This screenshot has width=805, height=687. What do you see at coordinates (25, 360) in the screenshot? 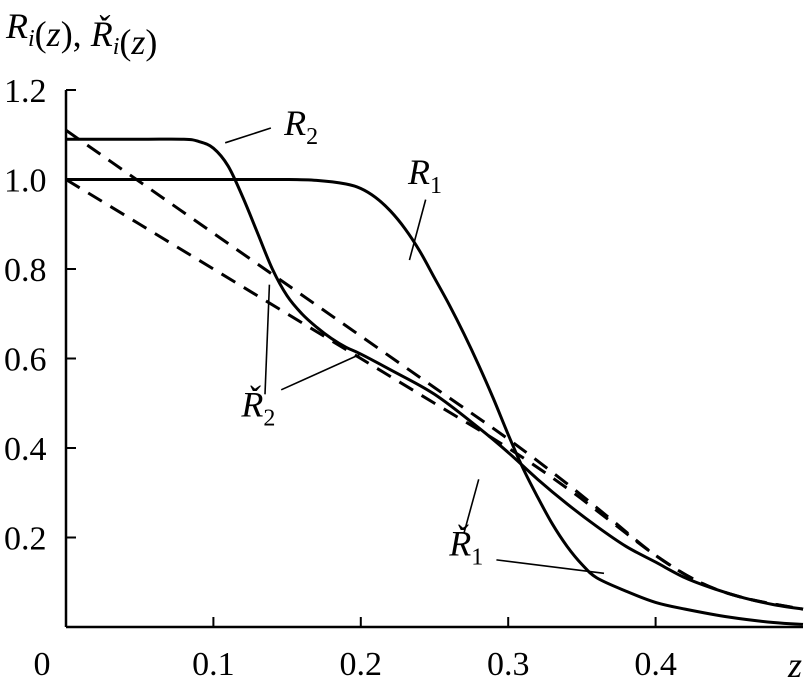
I see `y-tick-label: 0.6` at bounding box center [25, 360].